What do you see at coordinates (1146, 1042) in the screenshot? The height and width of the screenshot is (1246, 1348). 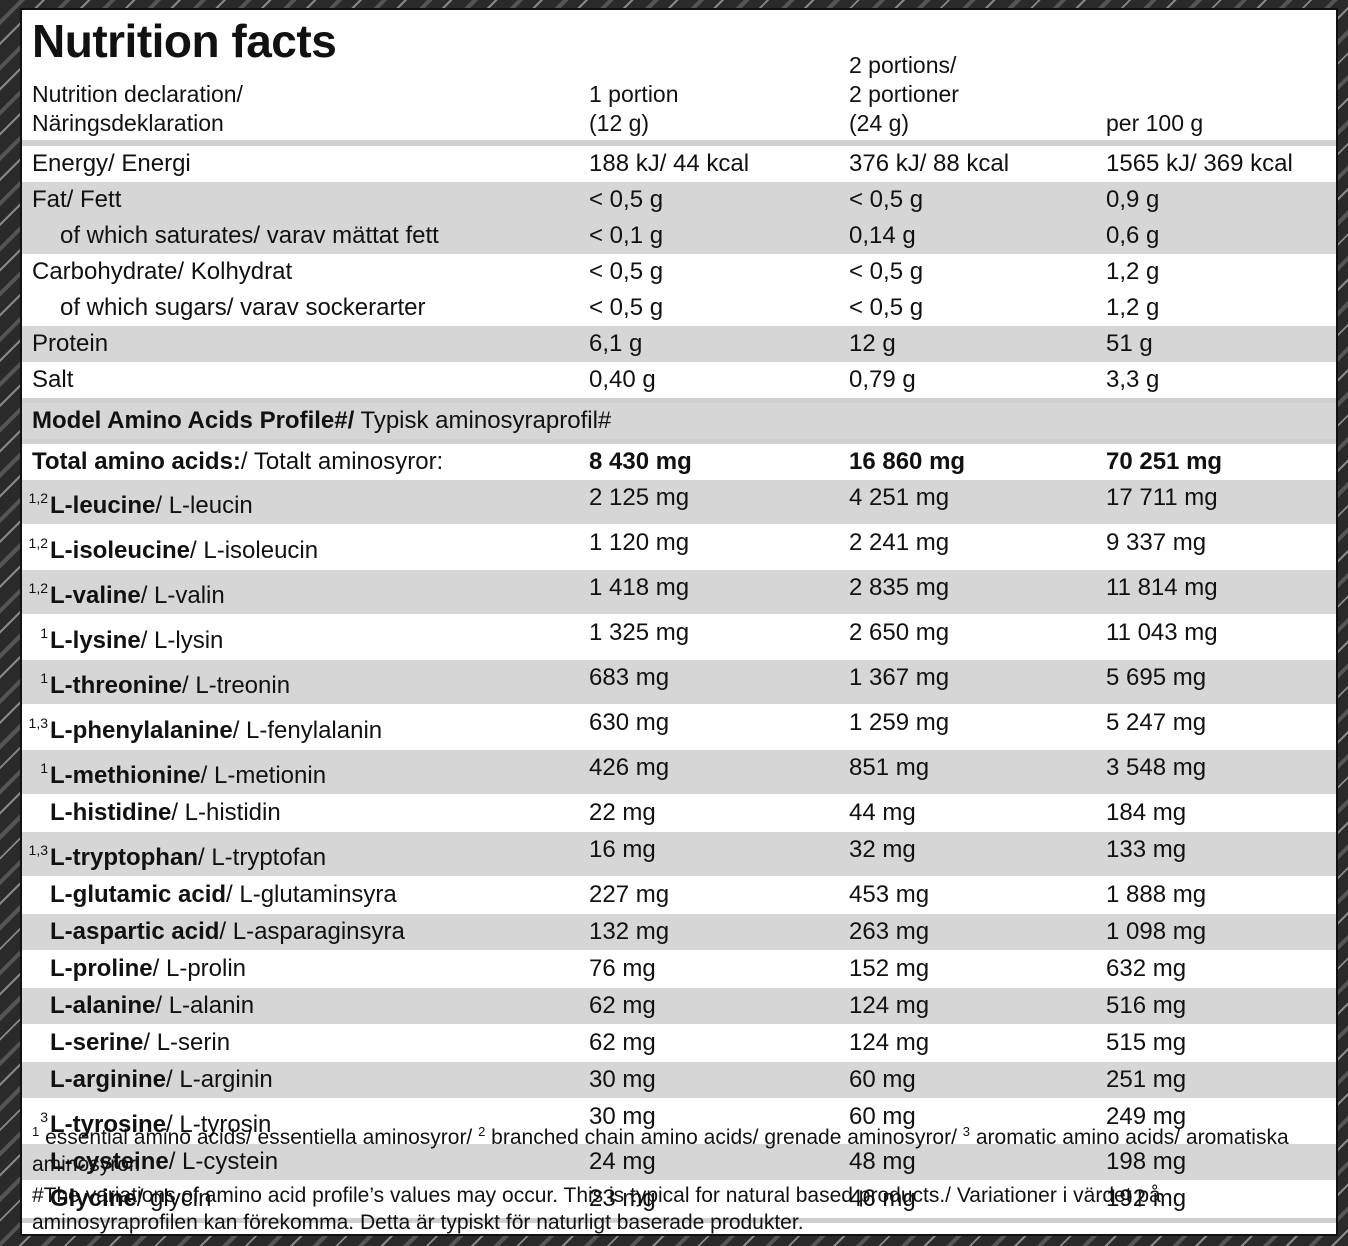 I see `value: 515 mg` at bounding box center [1146, 1042].